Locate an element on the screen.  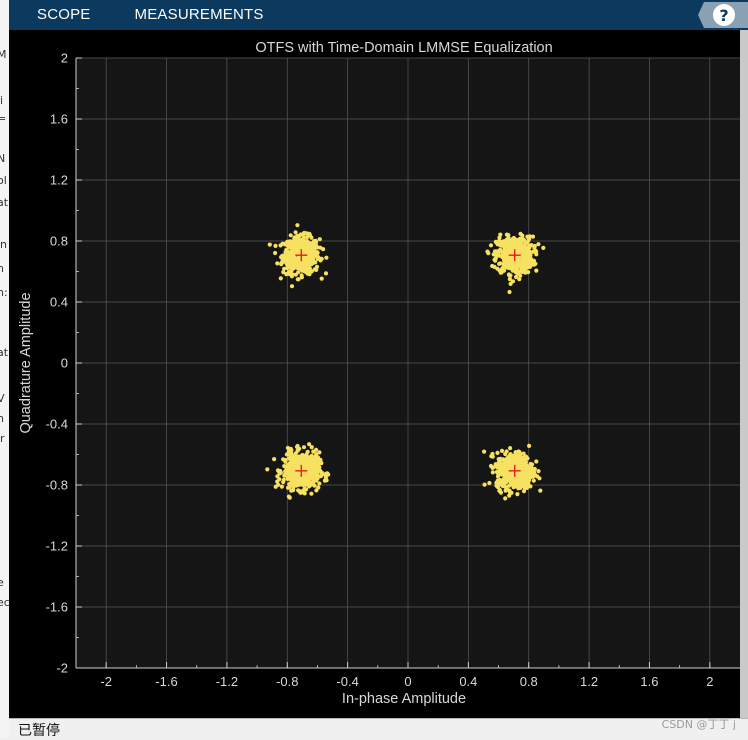
status-bar: 已暂停 CSDN @丁丁 j is located at coordinates (378, 728).